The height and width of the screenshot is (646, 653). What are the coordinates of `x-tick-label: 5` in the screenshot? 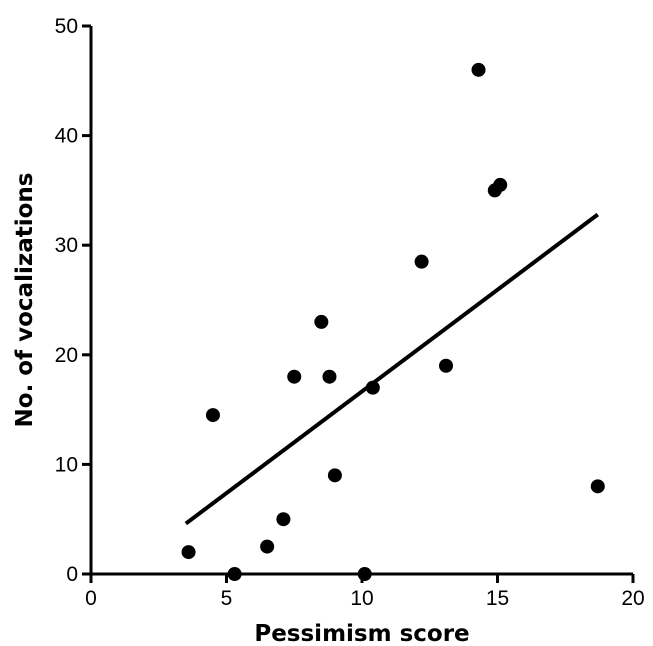 It's located at (227, 598).